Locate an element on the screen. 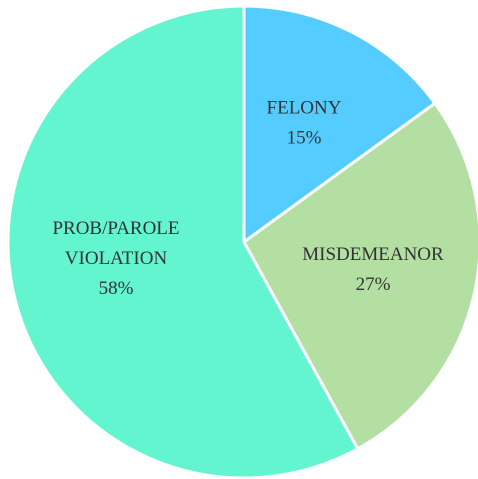 This screenshot has height=479, width=478. slice-value-label: 27% is located at coordinates (373, 284).